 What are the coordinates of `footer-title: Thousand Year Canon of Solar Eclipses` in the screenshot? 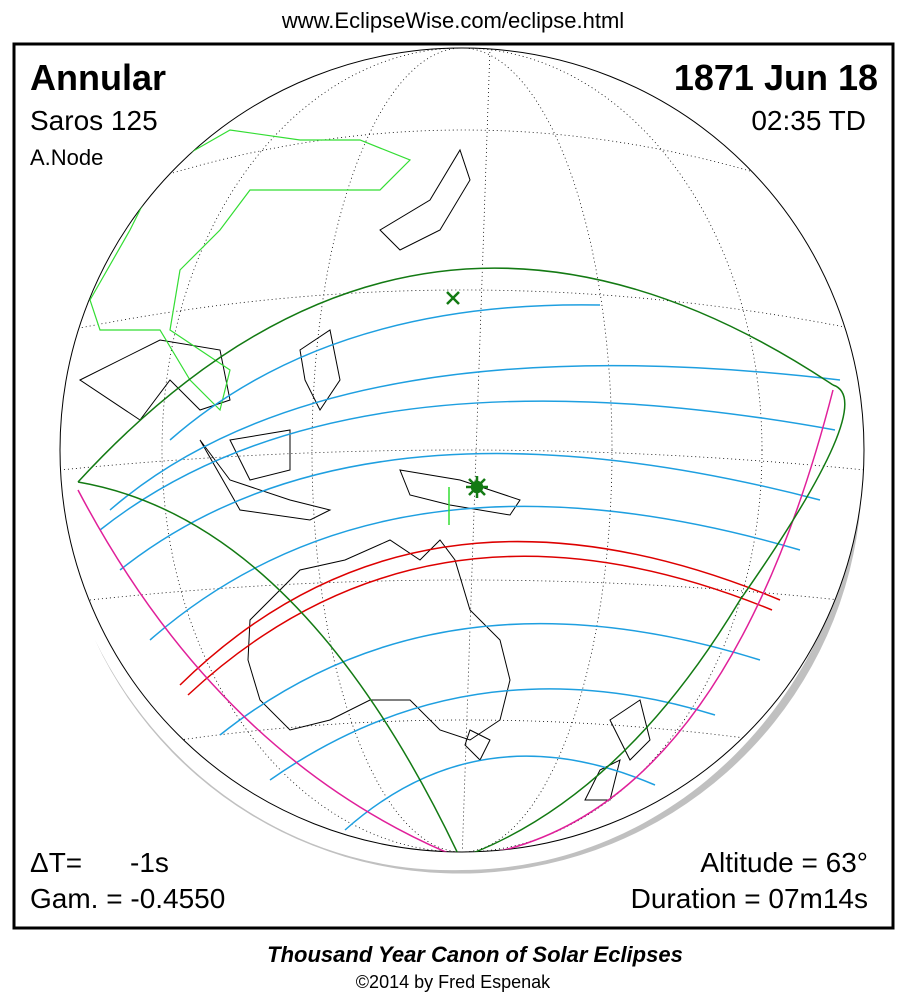 It's located at (475, 954).